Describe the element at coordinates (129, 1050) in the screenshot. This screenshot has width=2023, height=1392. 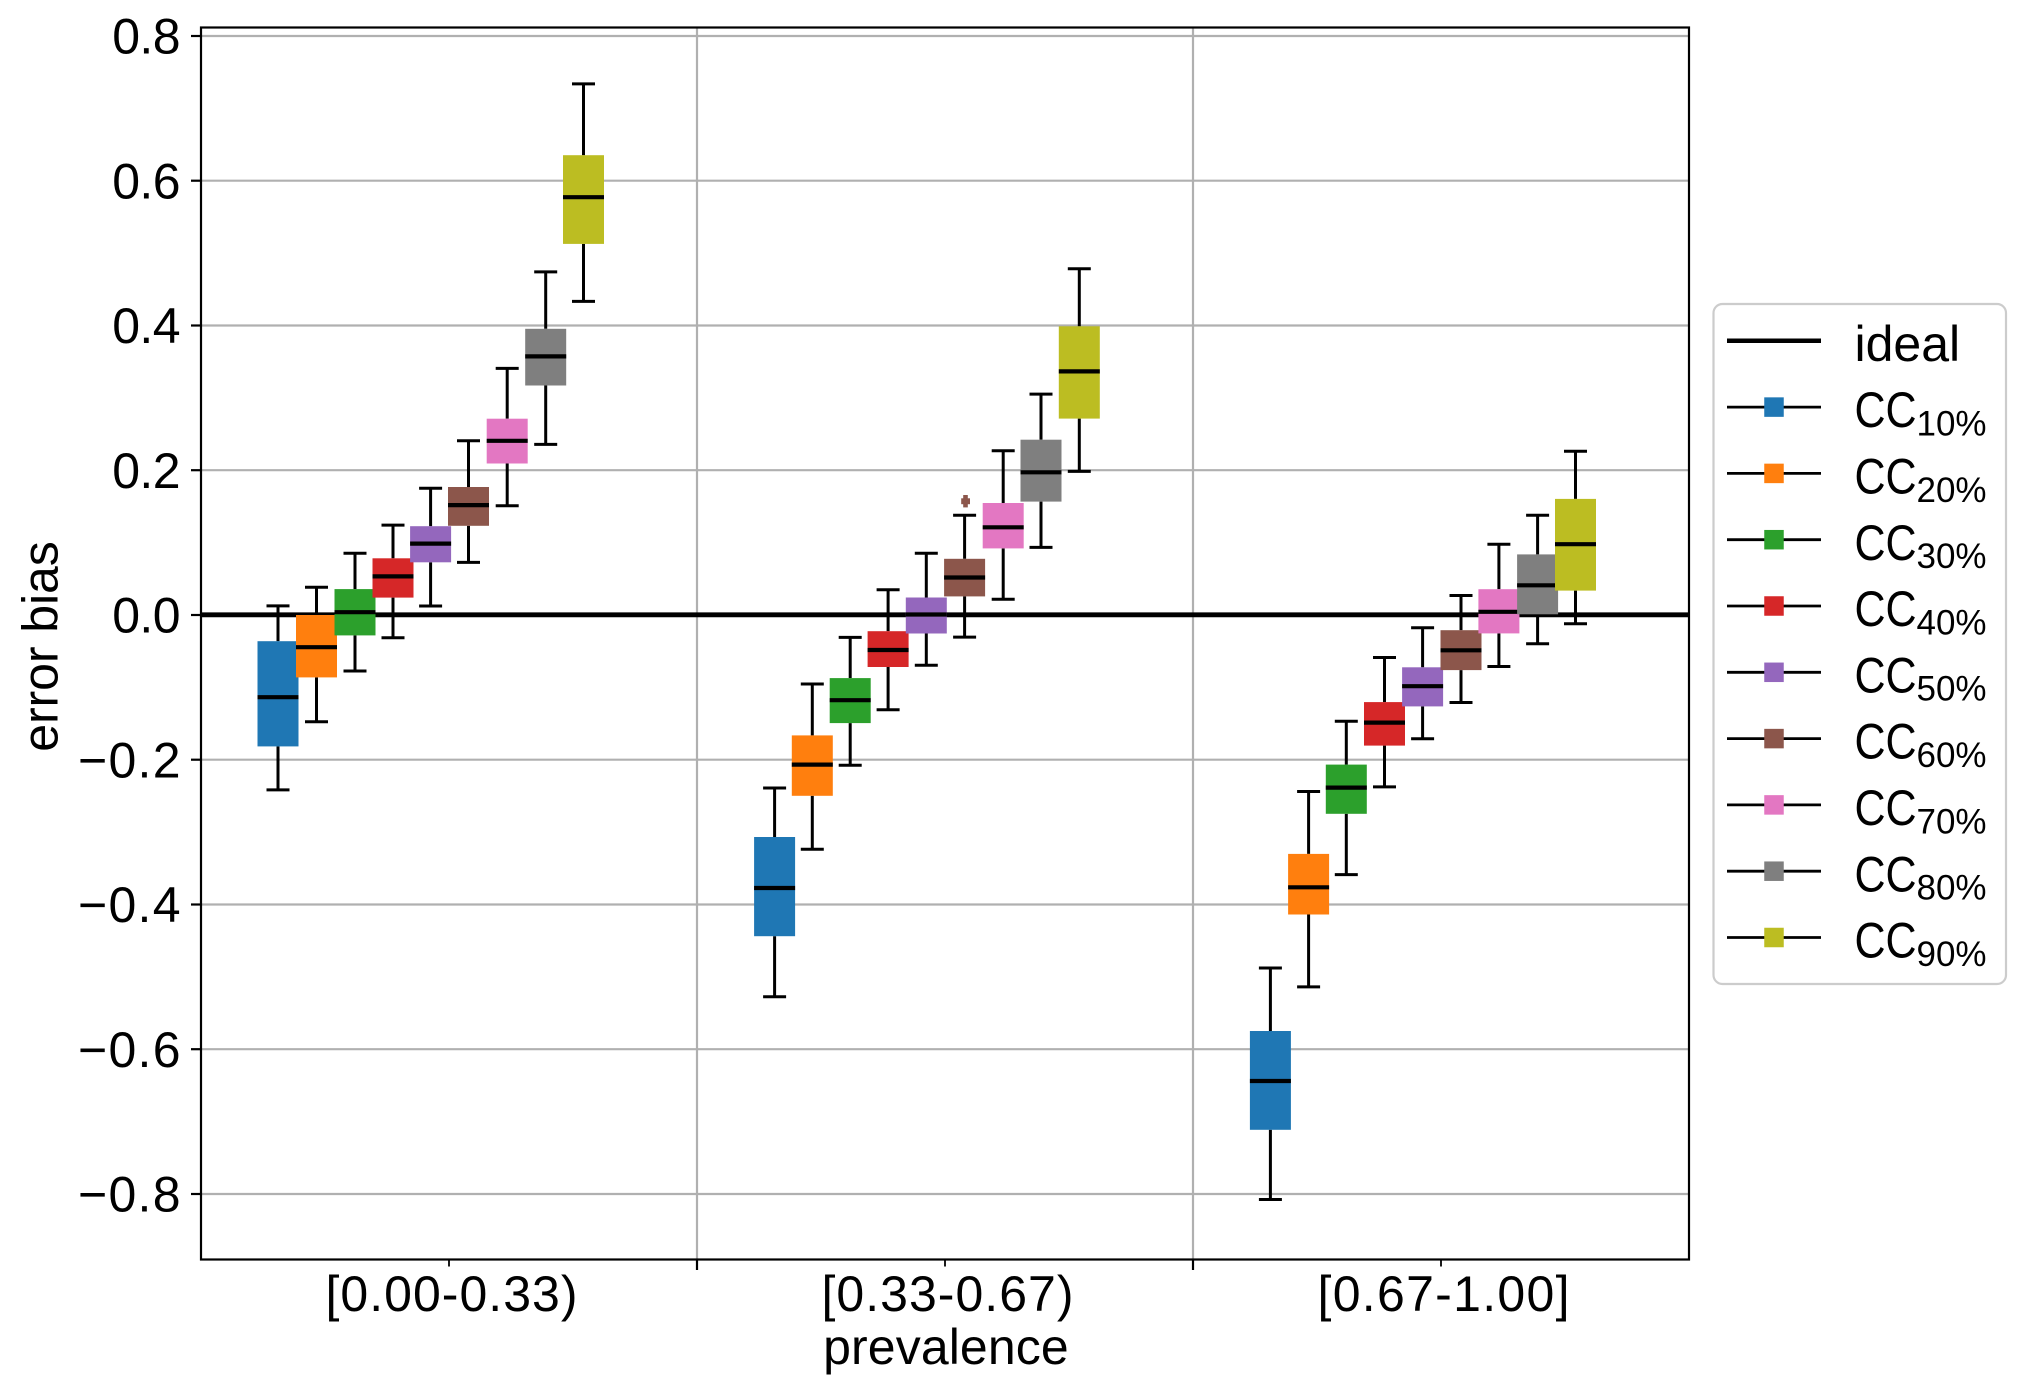
I see `svg-text: −0.6` at that location.